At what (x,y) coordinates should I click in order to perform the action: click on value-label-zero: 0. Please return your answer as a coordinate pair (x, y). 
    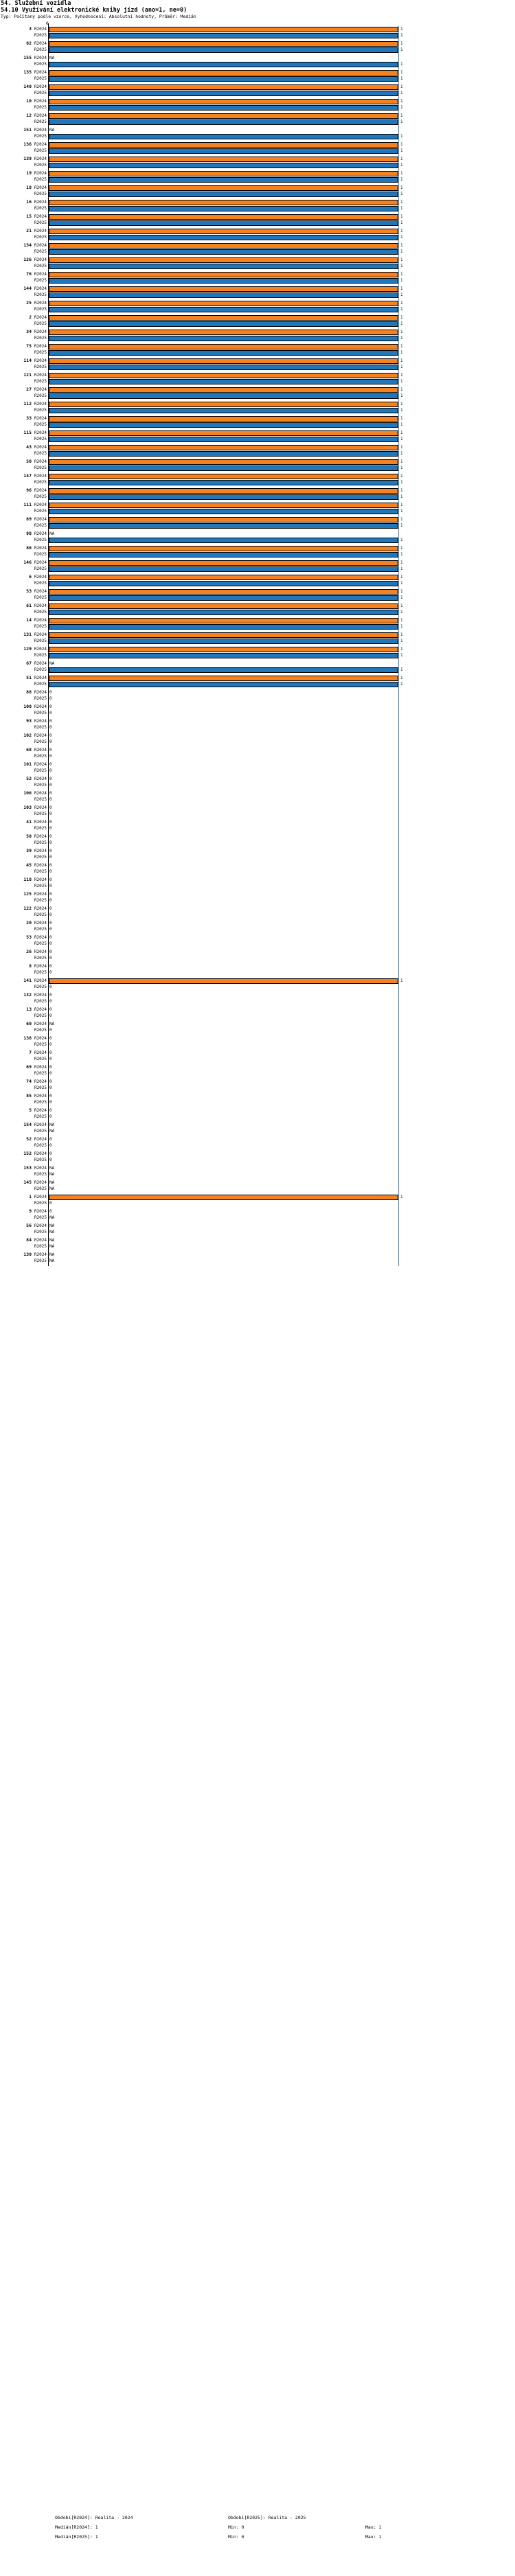
    Looking at the image, I should click on (50, 879).